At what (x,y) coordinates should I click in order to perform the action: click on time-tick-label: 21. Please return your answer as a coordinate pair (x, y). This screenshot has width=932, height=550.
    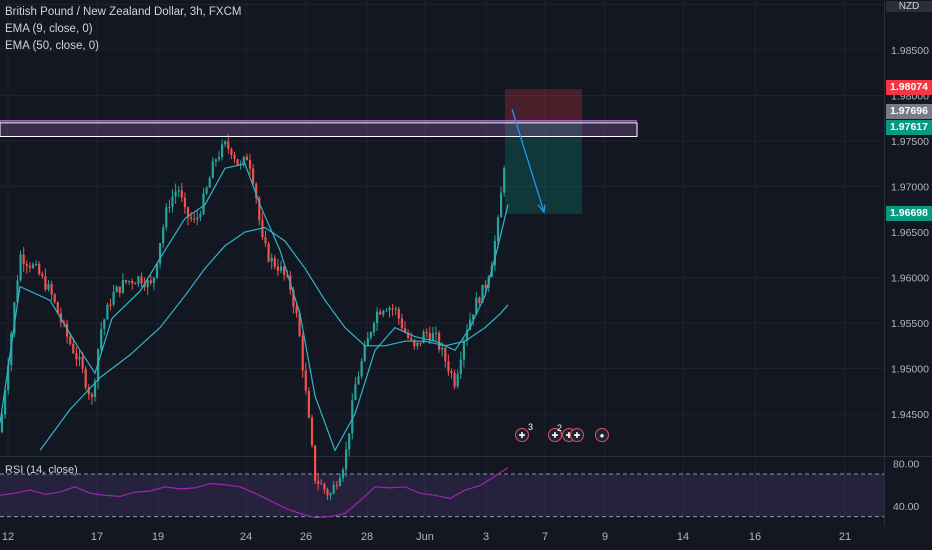
    Looking at the image, I should click on (845, 537).